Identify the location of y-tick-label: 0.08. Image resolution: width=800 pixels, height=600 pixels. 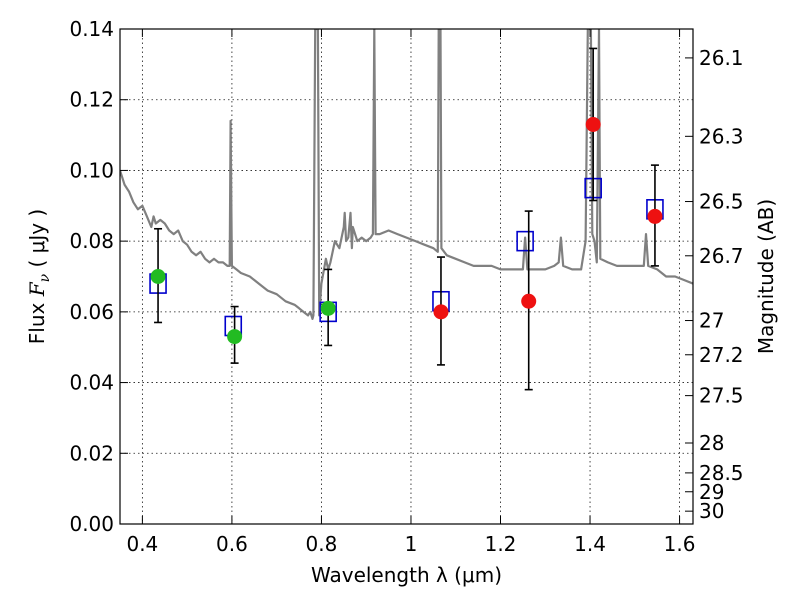
(91, 241).